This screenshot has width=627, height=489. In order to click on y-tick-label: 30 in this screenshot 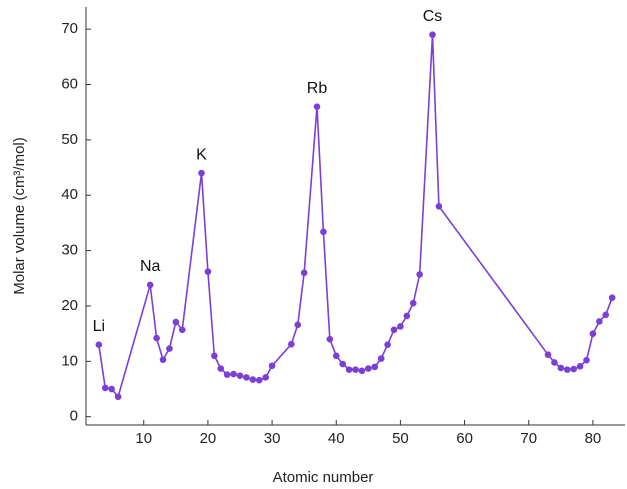, I will do `click(69, 250)`.